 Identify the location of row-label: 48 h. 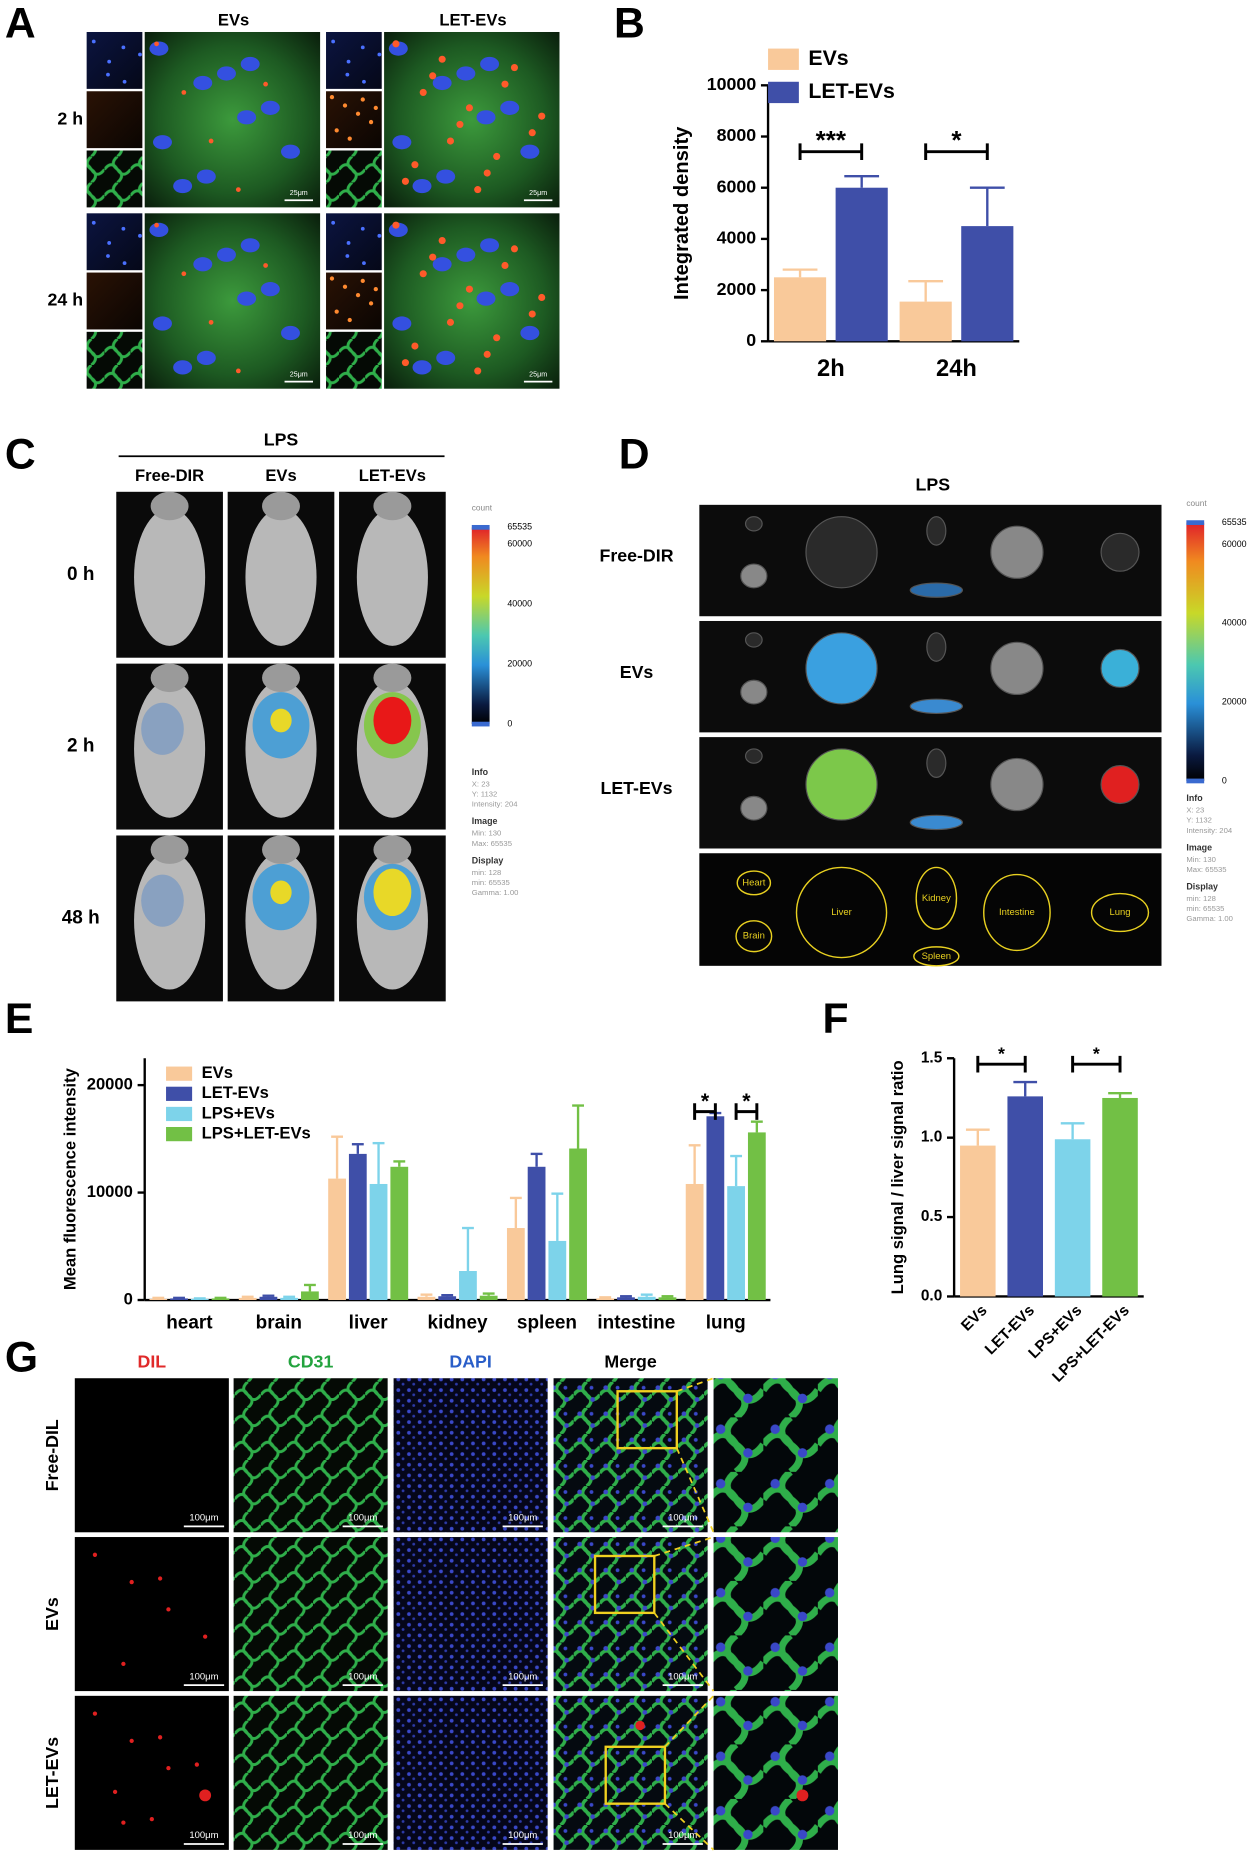
(81, 917).